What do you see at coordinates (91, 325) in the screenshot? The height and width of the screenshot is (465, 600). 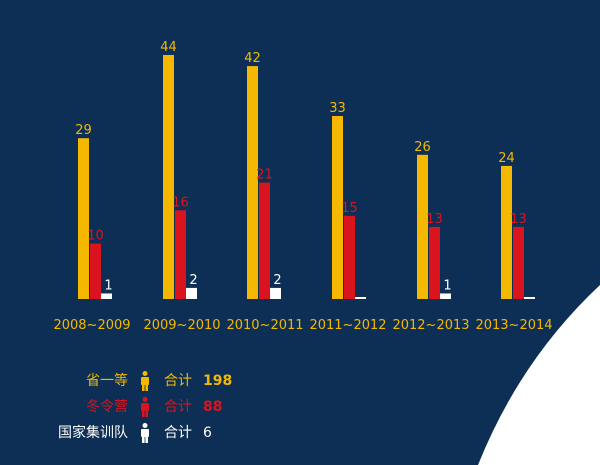 I see `x-tick-label: 2008~2009` at bounding box center [91, 325].